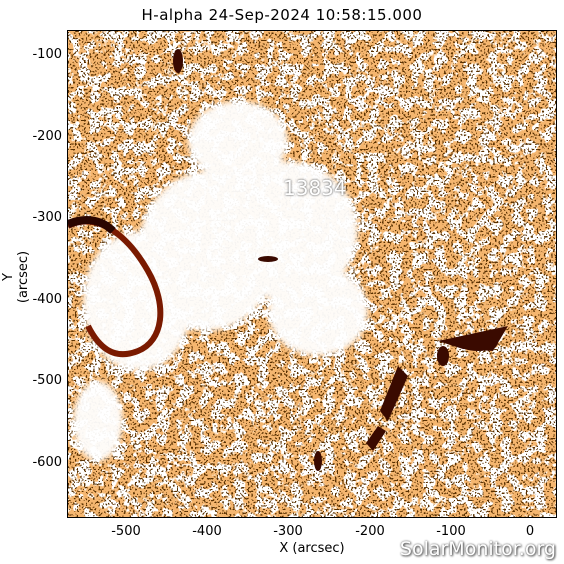 The height and width of the screenshot is (564, 564). Describe the element at coordinates (47, 54) in the screenshot. I see `y-tick-label: -100` at that location.